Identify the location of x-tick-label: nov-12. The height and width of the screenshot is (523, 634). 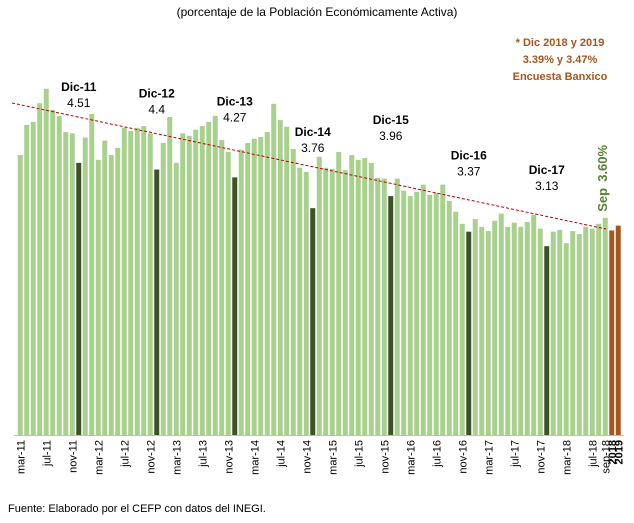
(151, 457).